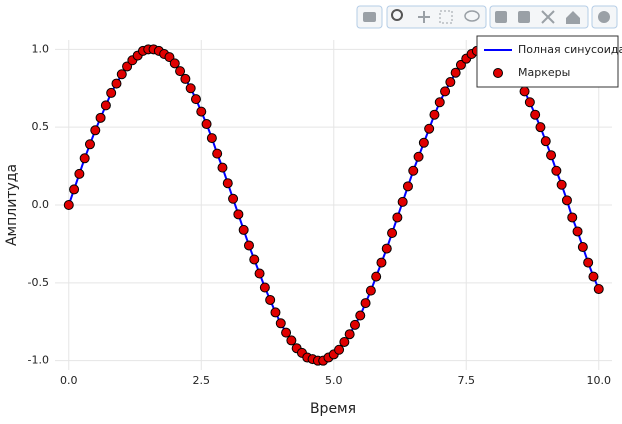 This screenshot has height=424, width=622. I want to click on box-select-icon, so click(446, 17).